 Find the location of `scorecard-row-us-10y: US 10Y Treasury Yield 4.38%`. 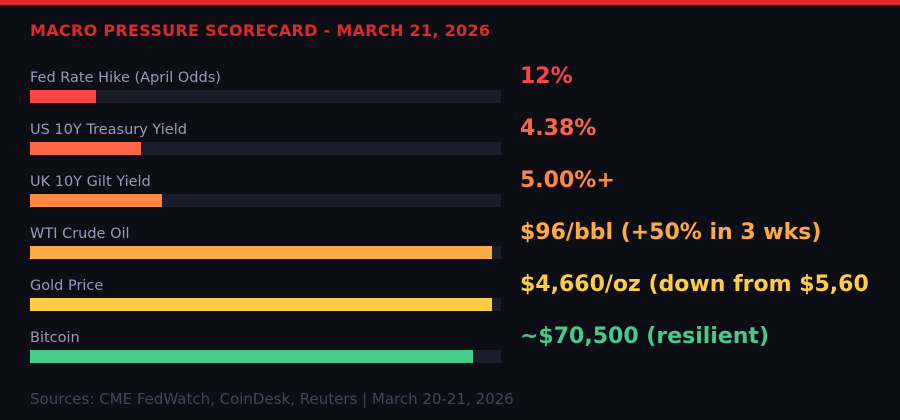

scorecard-row-us-10y: US 10Y Treasury Yield 4.38% is located at coordinates (450, 145).